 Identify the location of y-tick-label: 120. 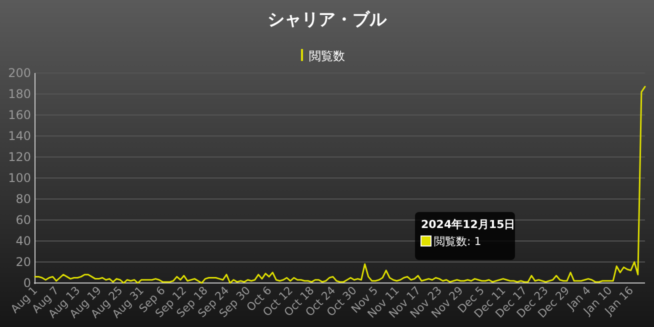
(19, 157).